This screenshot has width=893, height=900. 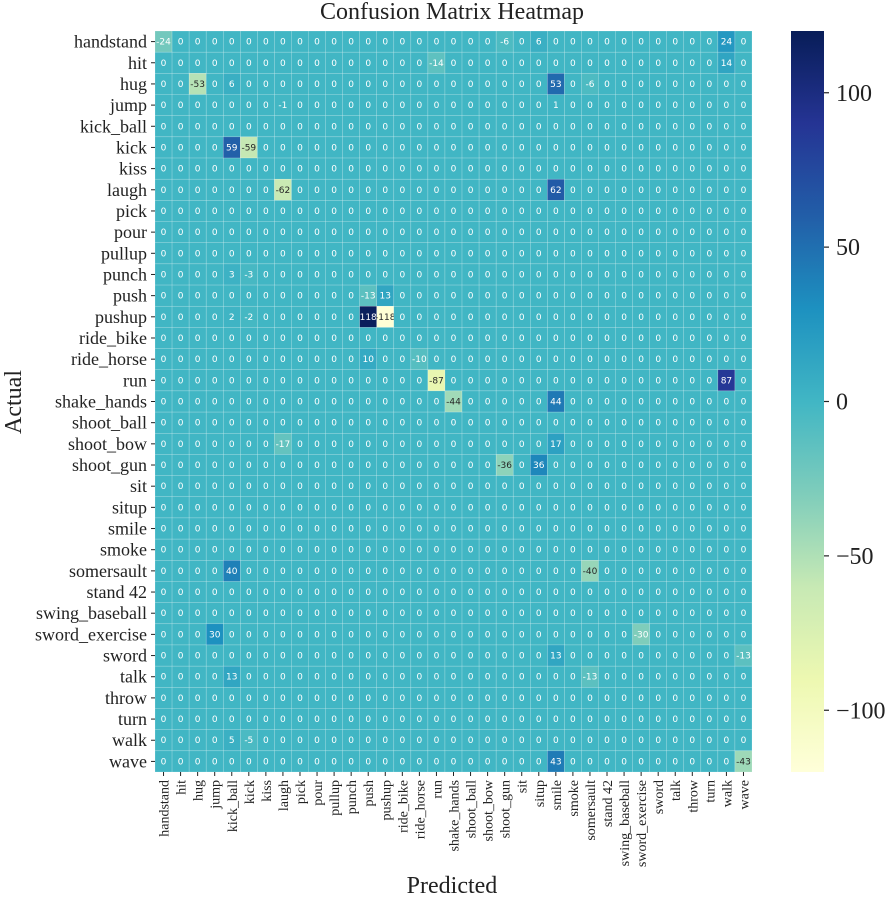 What do you see at coordinates (248, 318) in the screenshot?
I see `heatmap-cell-value: -2` at bounding box center [248, 318].